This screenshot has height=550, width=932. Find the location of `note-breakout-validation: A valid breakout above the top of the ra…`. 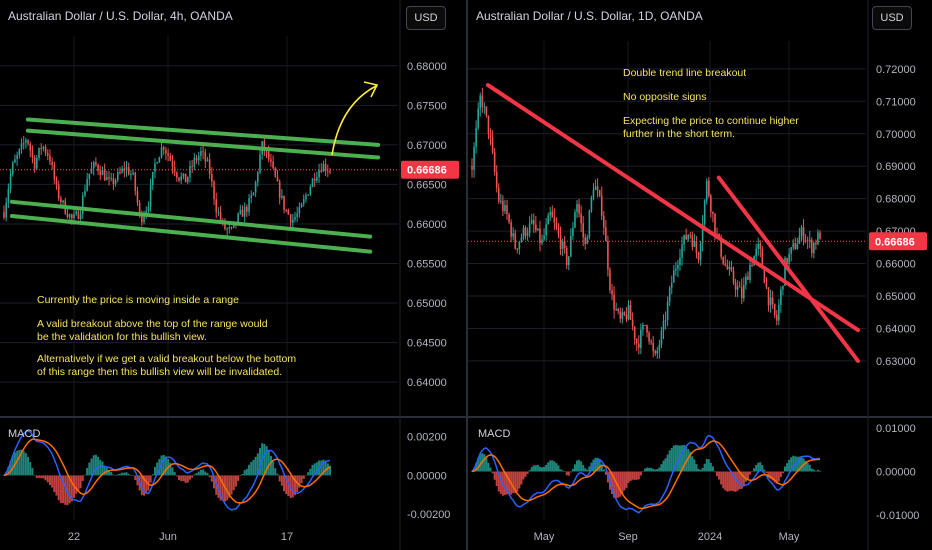

note-breakout-validation: A valid breakout above the top of the ra… is located at coordinates (152, 330).